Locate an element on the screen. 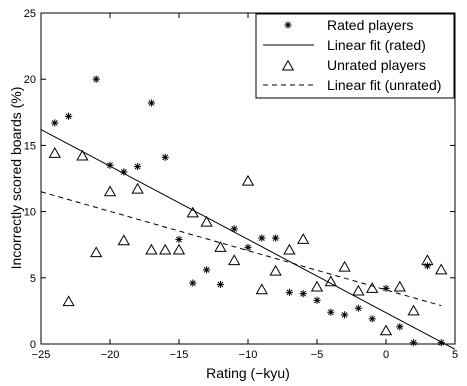 The height and width of the screenshot is (386, 467). x-tick-label: −20 is located at coordinates (110, 355).